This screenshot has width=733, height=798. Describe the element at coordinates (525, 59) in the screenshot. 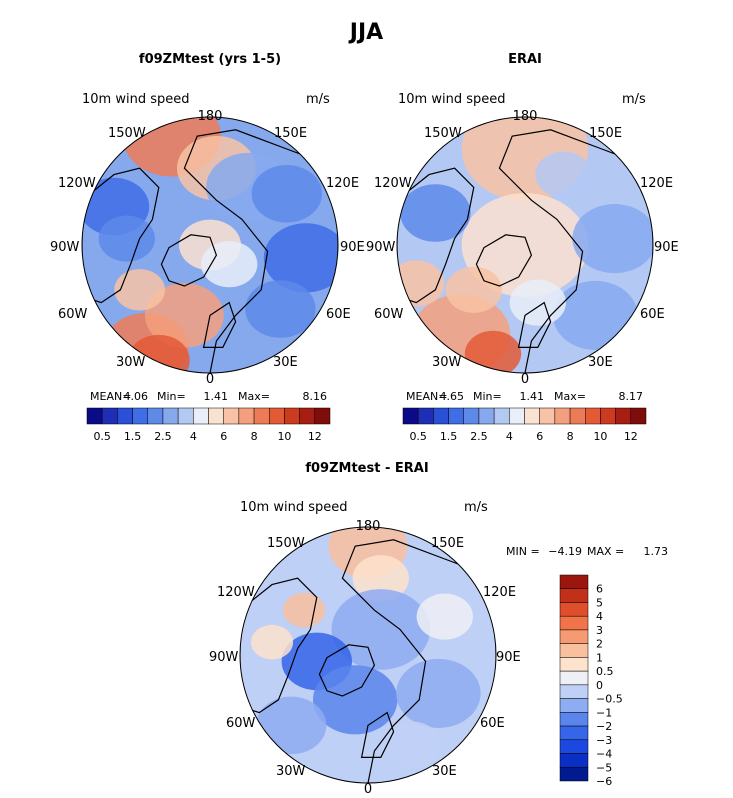

I see `panel-2-title: ERAI` at that location.